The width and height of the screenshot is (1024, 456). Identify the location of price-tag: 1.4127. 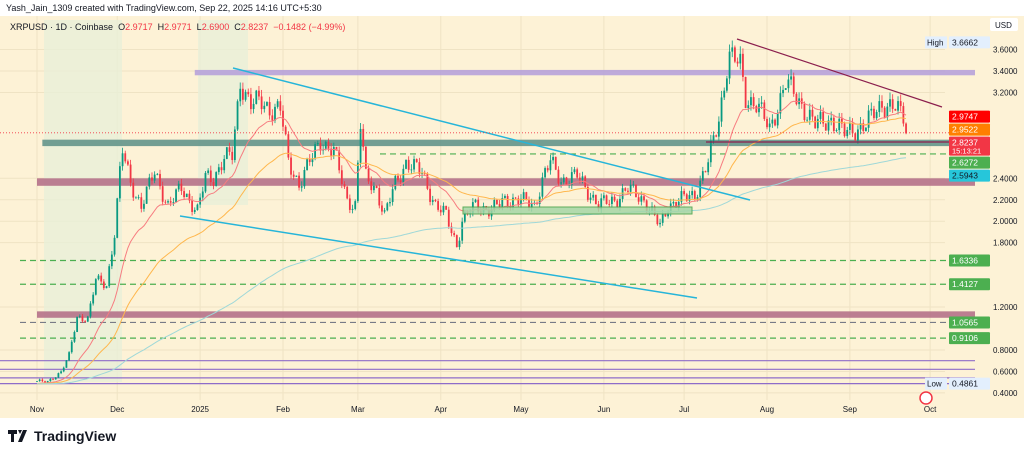
(969, 284).